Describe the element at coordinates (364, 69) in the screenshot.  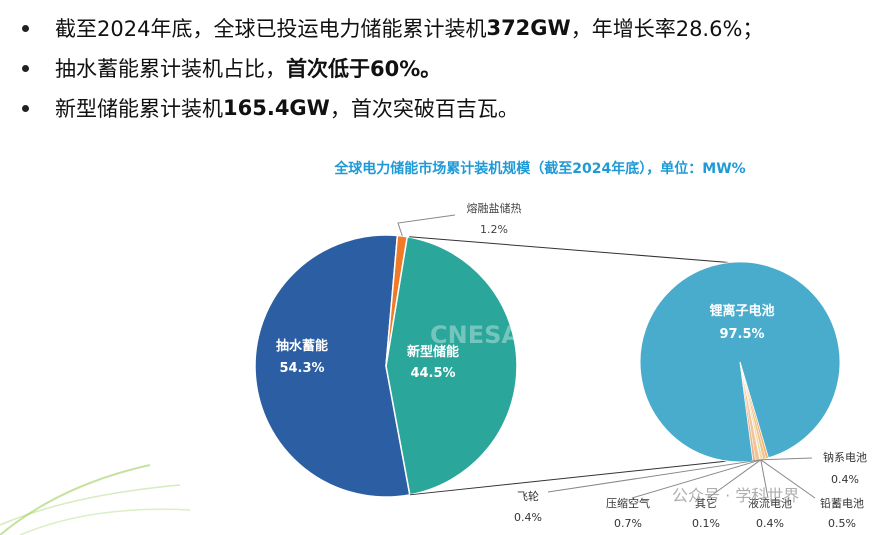
I see `bullet-bold: 首次低于60%。` at that location.